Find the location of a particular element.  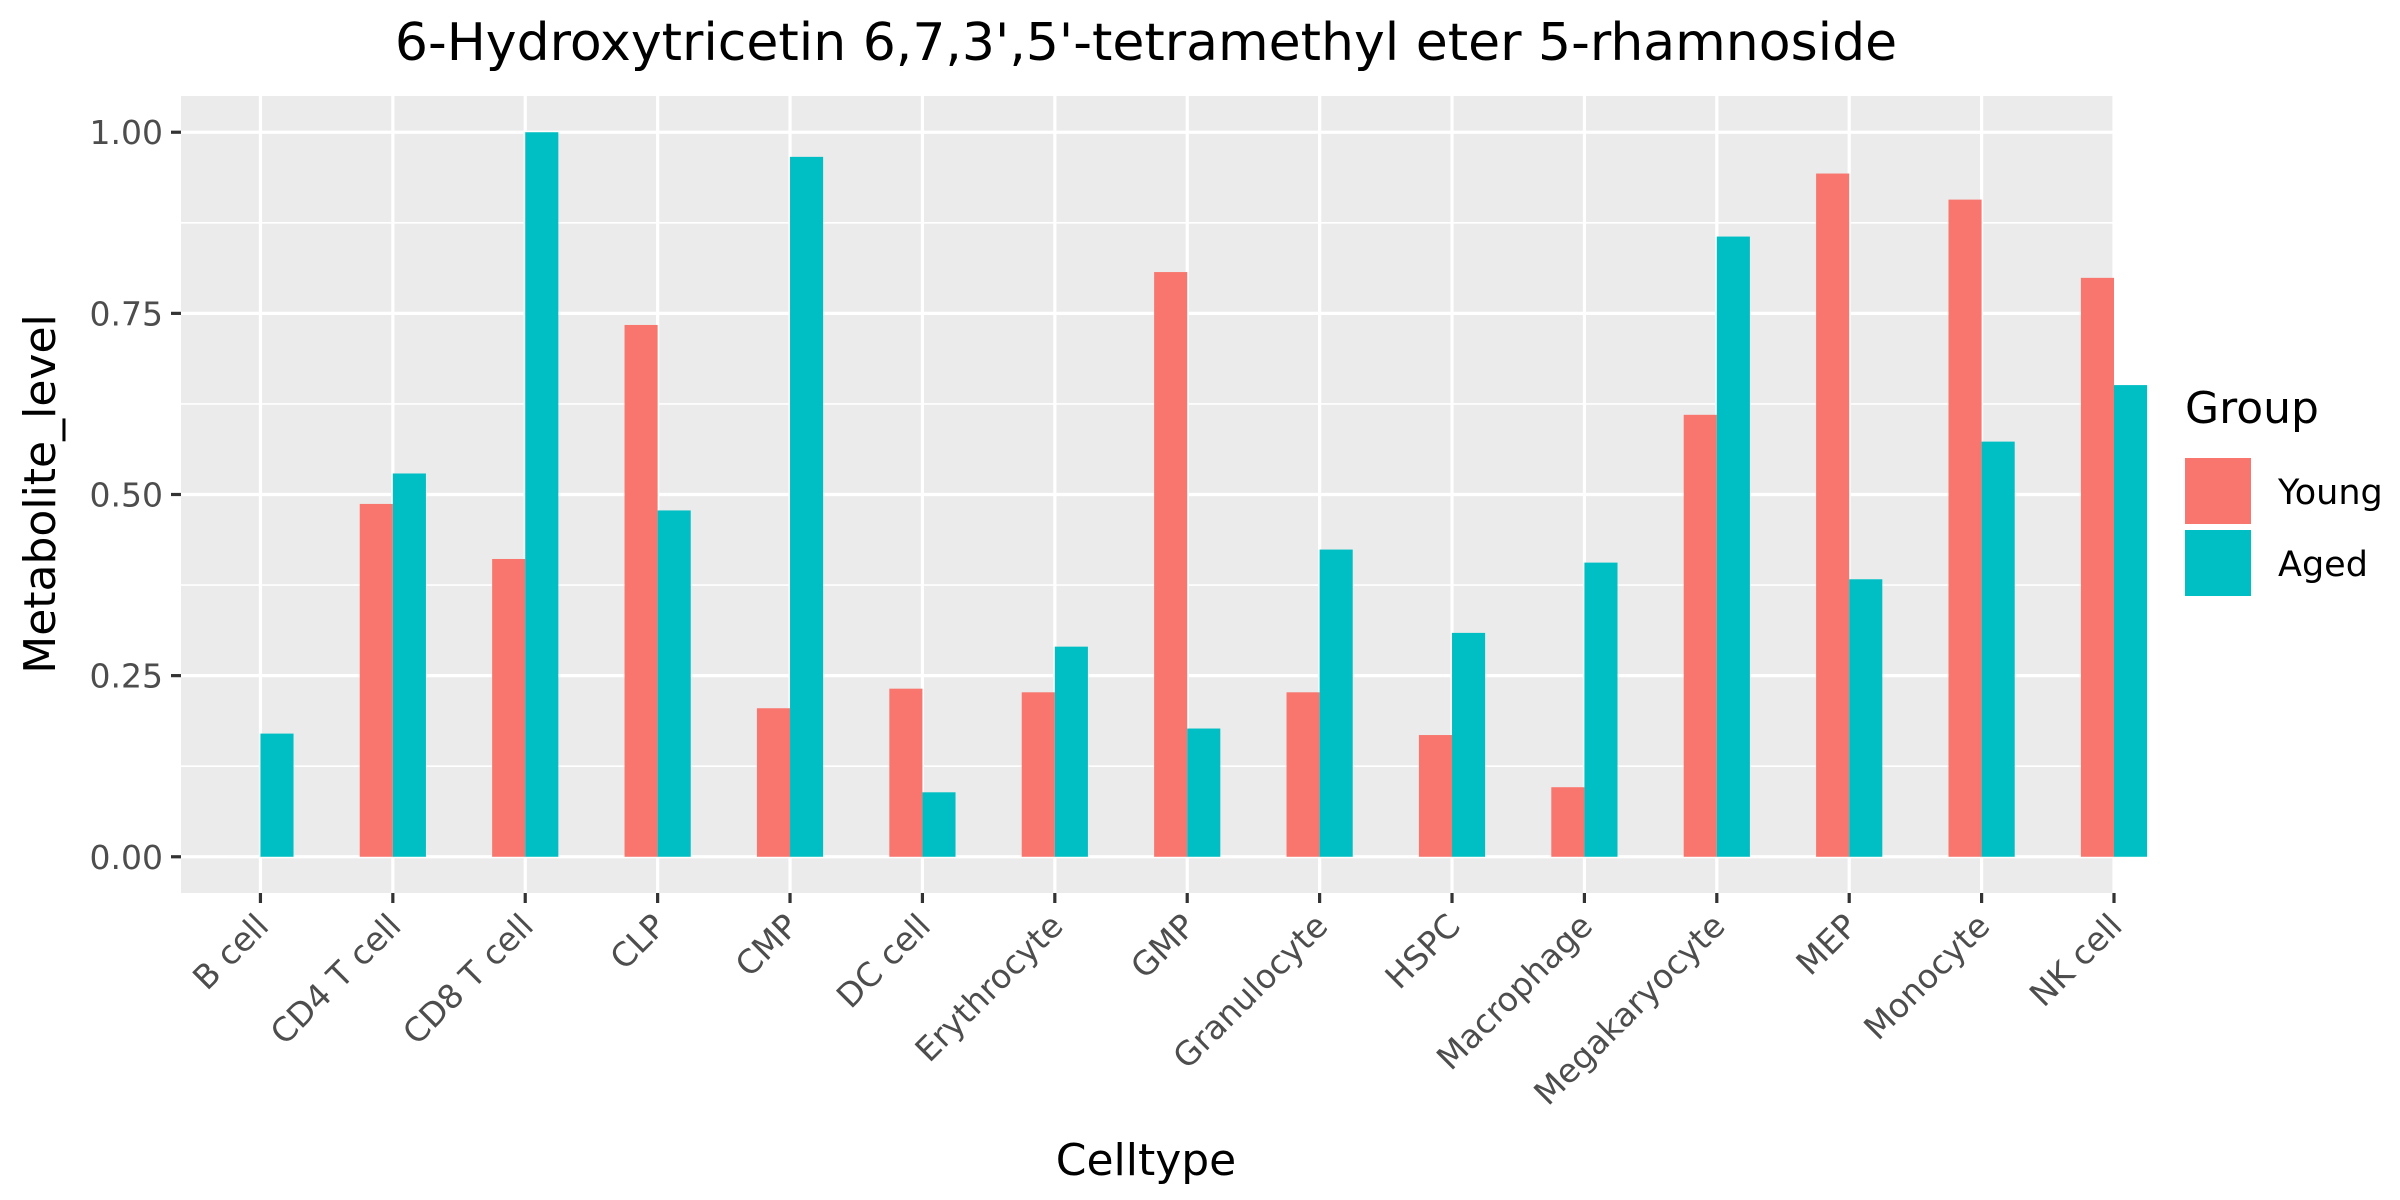

x-tick-label: Monocyte is located at coordinates (1926, 976).